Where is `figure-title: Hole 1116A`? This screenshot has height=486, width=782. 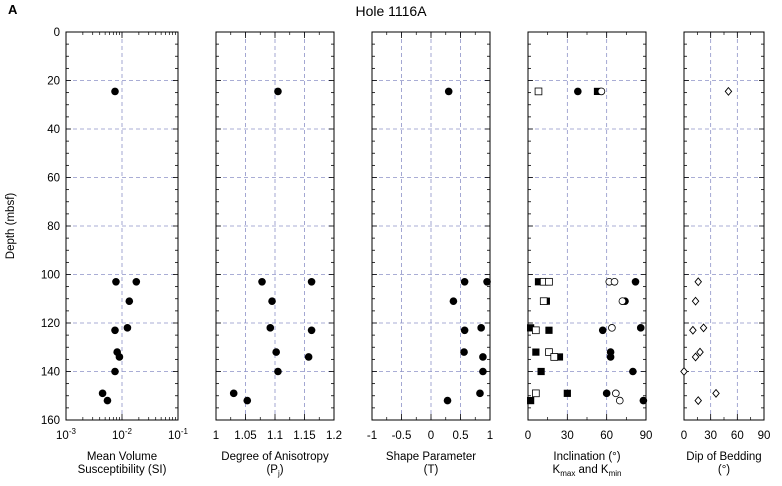 figure-title: Hole 1116A is located at coordinates (391, 11).